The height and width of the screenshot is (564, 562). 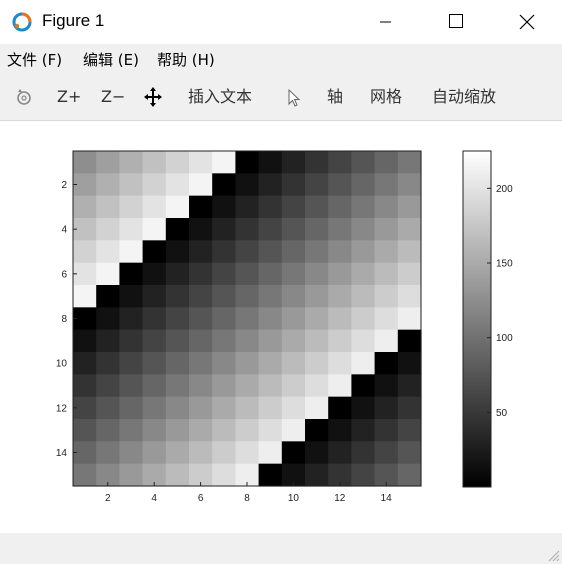 What do you see at coordinates (69, 96) in the screenshot?
I see `zoom-in-button: Z+` at bounding box center [69, 96].